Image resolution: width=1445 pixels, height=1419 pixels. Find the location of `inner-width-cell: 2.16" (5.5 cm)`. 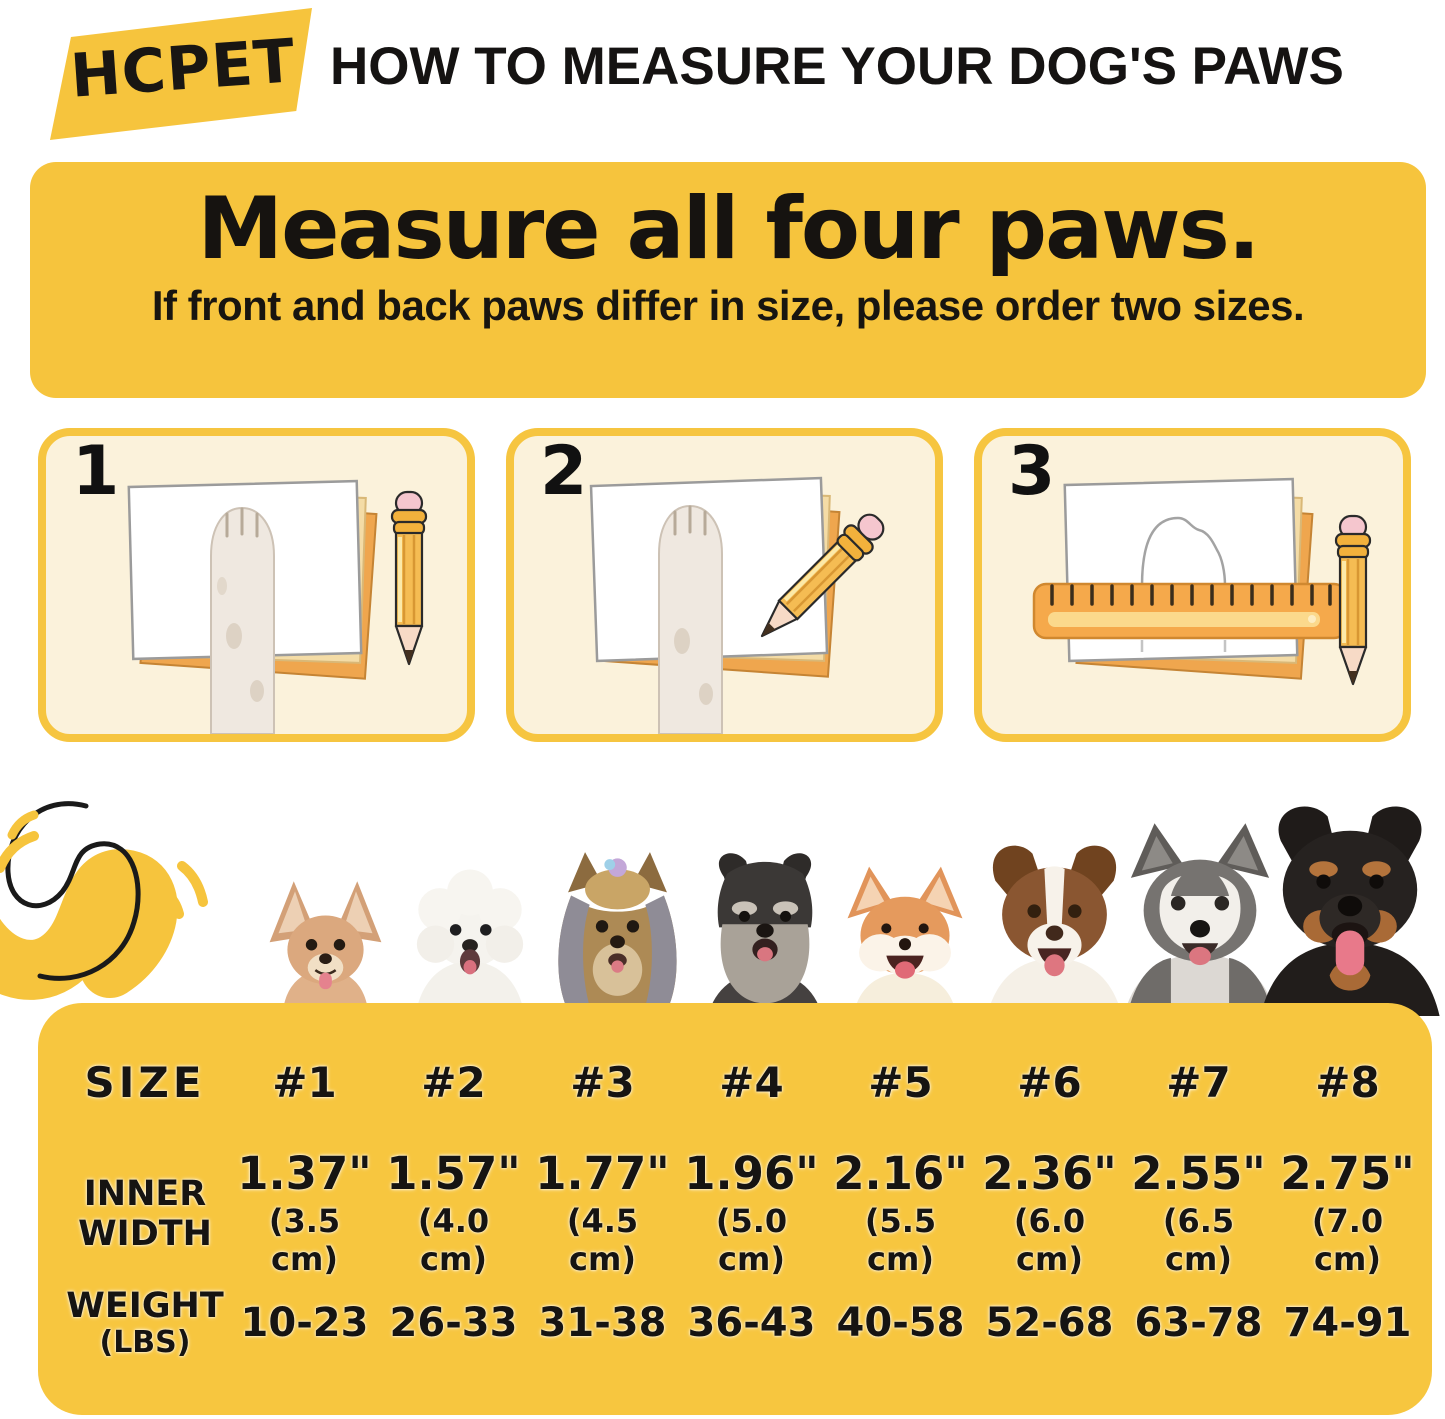

inner-width-cell: 2.16" (5.5 cm) is located at coordinates (900, 1212).